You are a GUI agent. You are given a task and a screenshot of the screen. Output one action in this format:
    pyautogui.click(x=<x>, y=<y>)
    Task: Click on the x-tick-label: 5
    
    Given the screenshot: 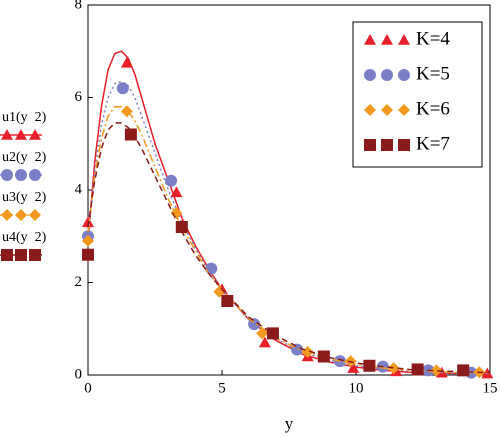 What is the action you would take?
    pyautogui.click(x=222, y=388)
    